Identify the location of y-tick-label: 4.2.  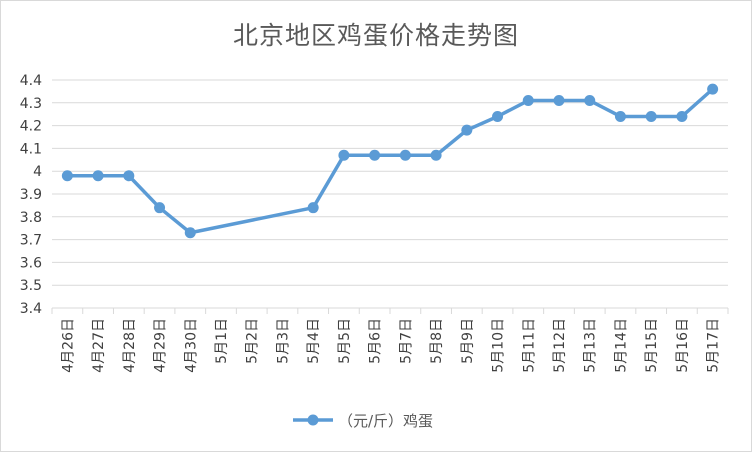
(31, 127).